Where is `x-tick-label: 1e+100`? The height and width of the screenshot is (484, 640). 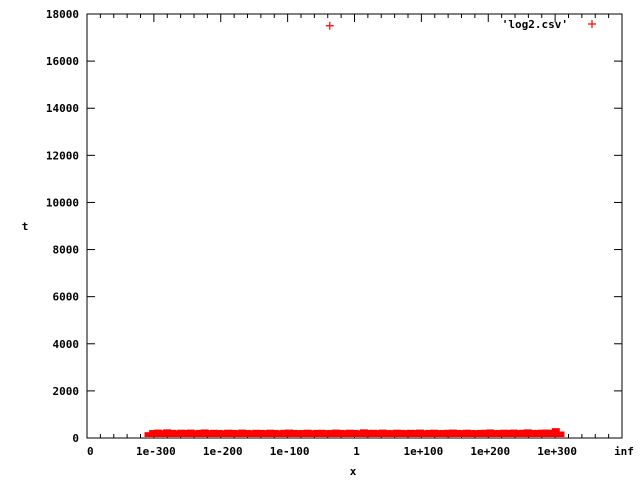 x-tick-label: 1e+100 is located at coordinates (424, 451).